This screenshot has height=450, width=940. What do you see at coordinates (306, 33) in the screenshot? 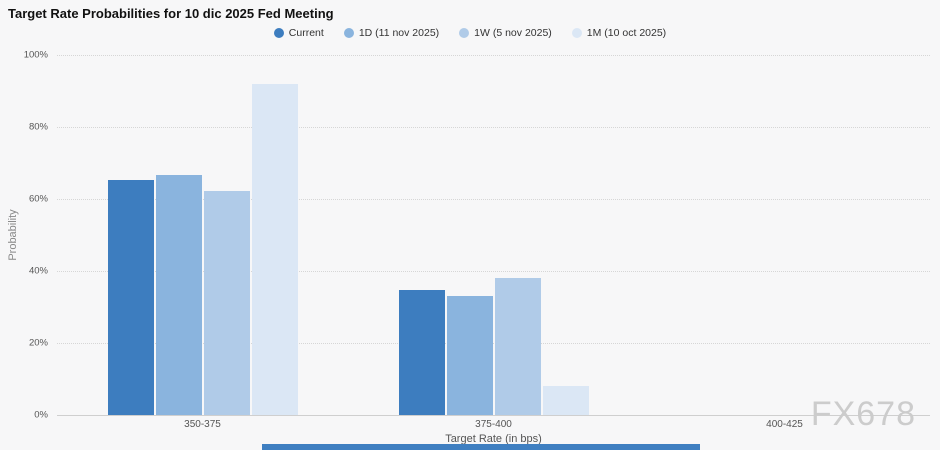
I see `legend-label: Current` at bounding box center [306, 33].